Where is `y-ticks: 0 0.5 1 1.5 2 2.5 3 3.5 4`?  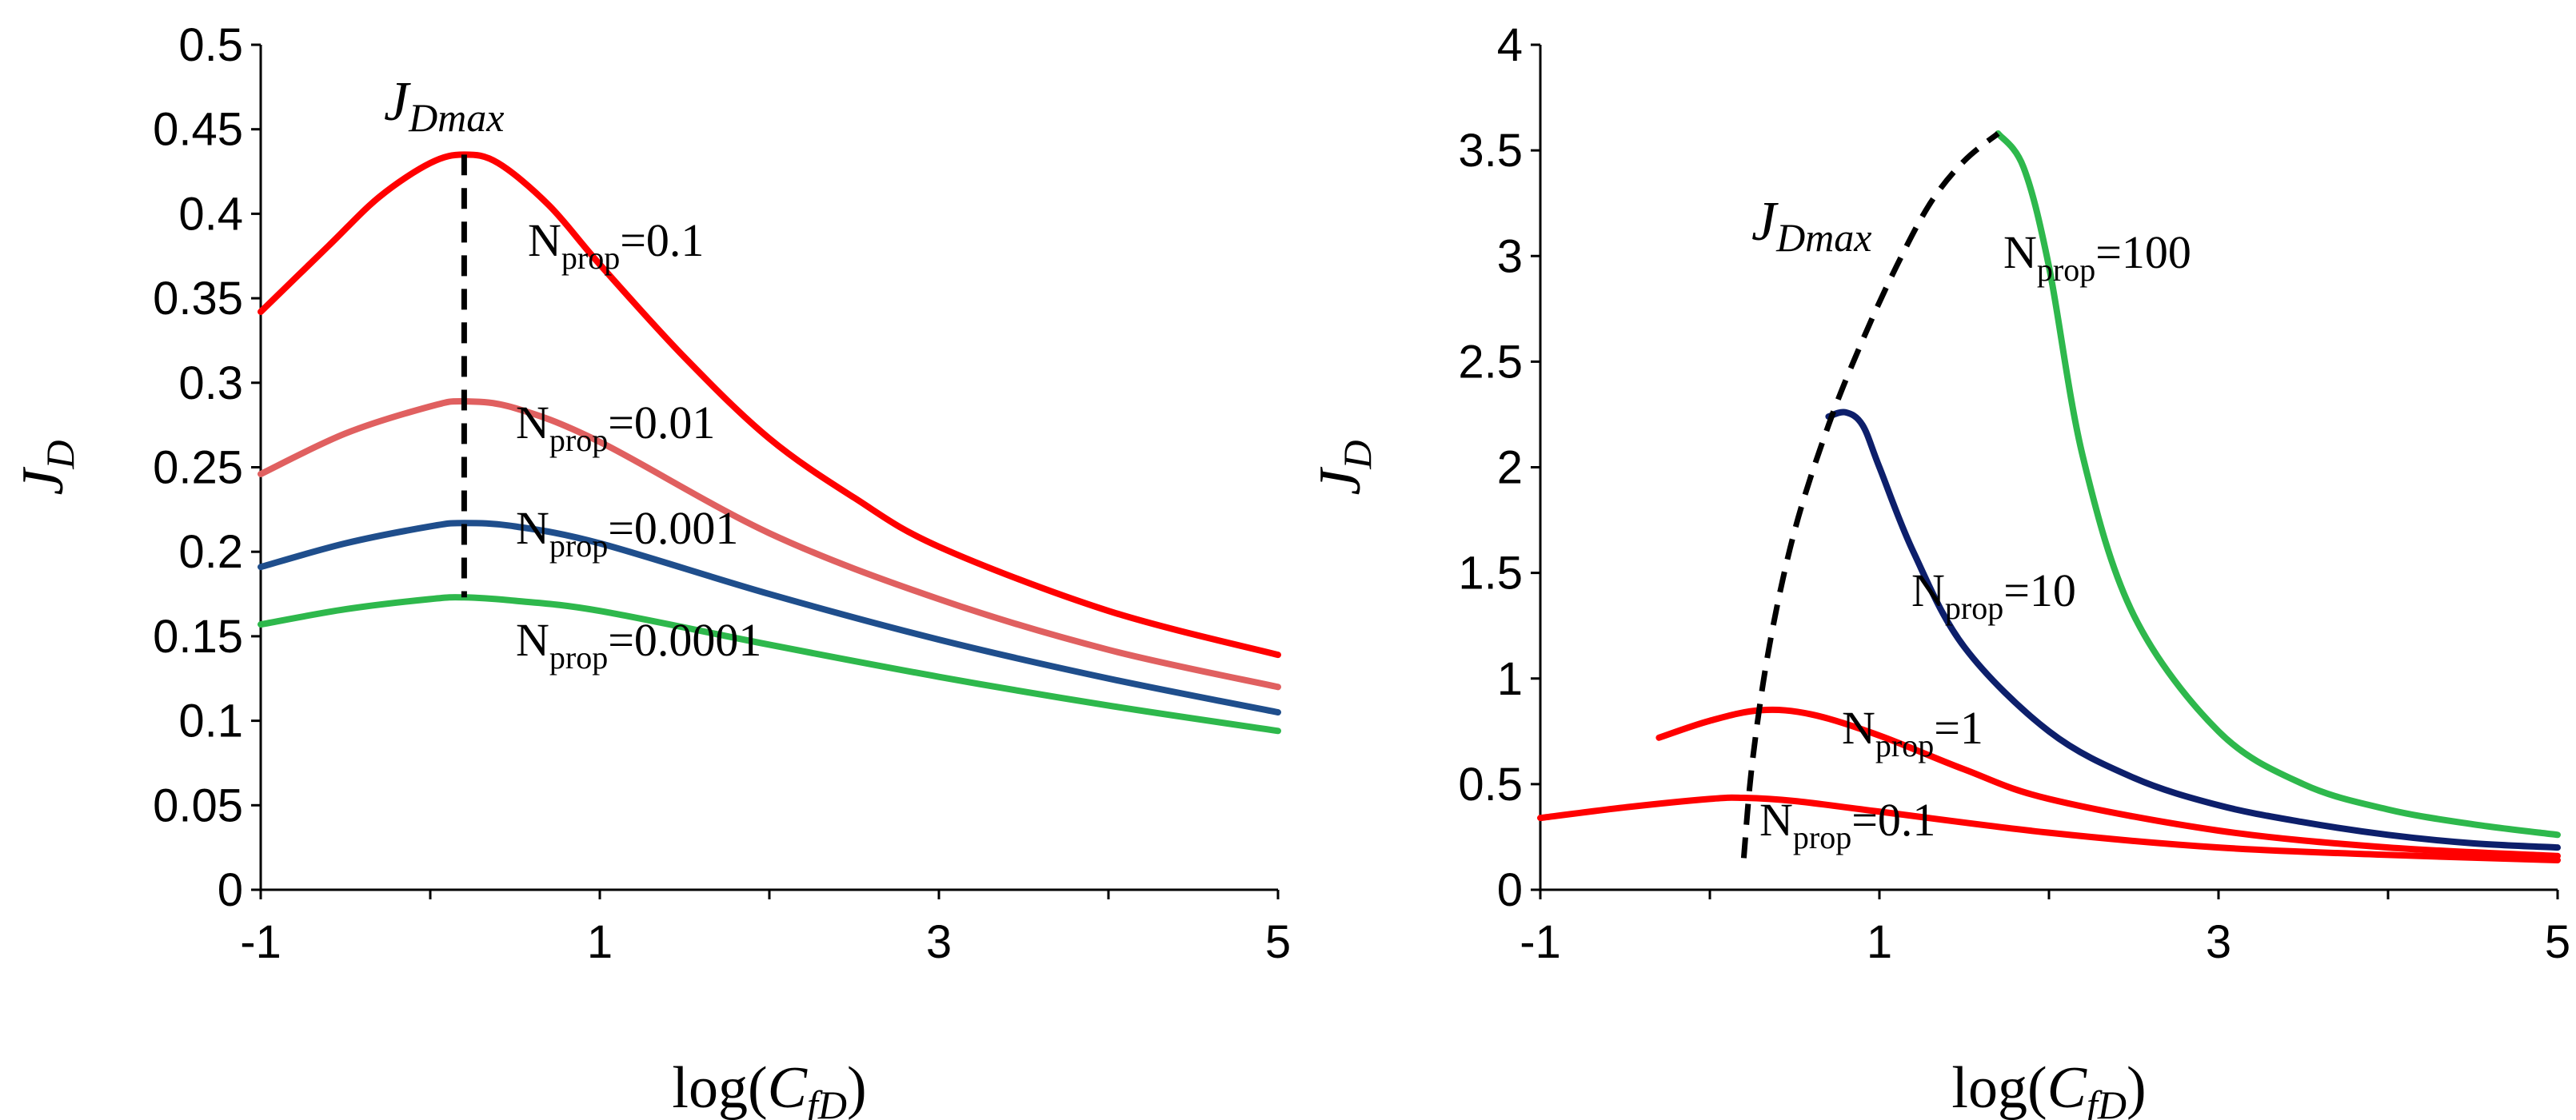
y-ticks: 0 0.5 1 1.5 2 2.5 3 3.5 4 is located at coordinates (1499, 468).